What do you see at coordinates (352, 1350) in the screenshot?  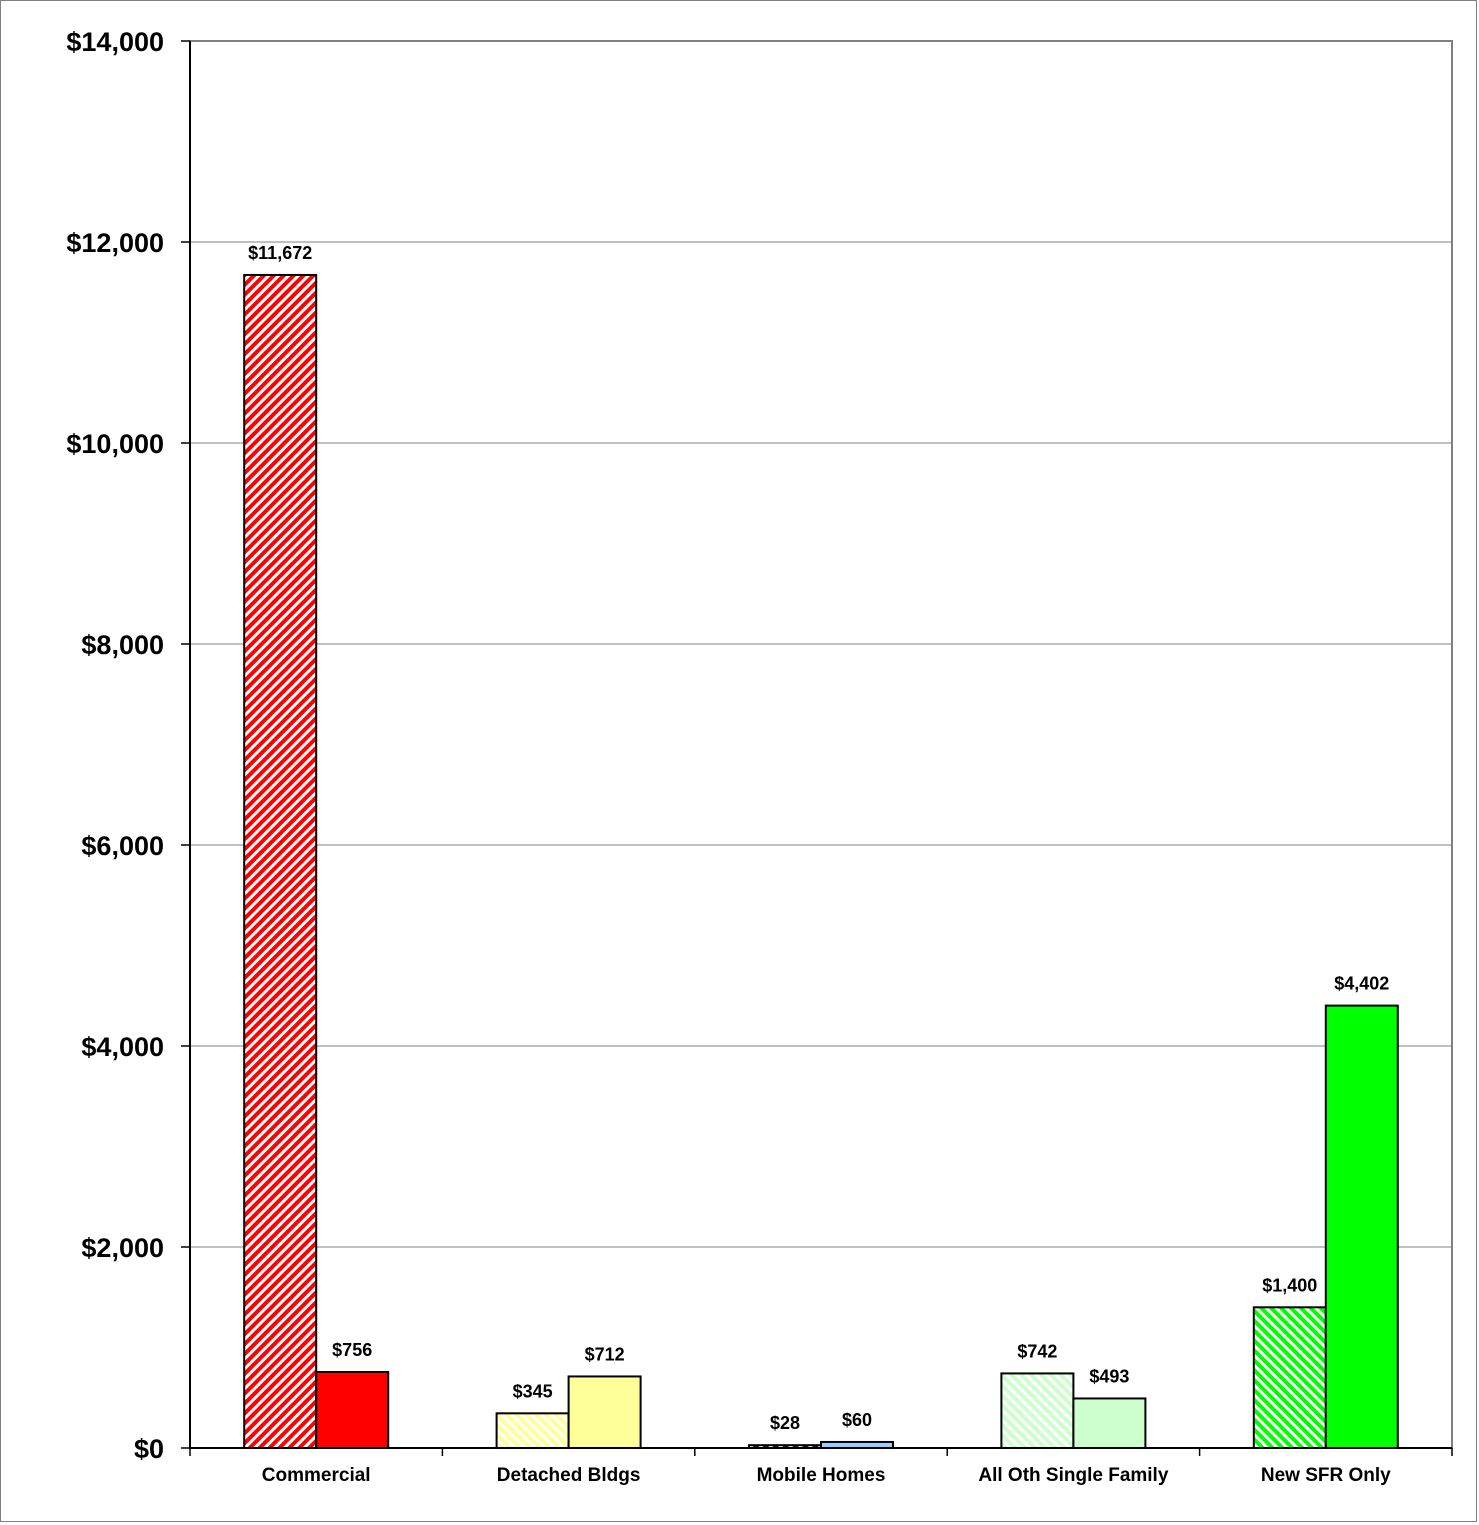 I see `data-label: $756` at bounding box center [352, 1350].